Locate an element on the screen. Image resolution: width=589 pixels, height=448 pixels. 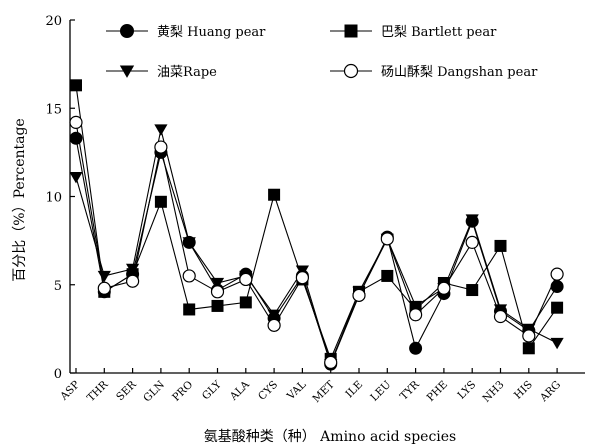
legend-label: 巴梨 Bartlett pear is located at coordinates (439, 32).